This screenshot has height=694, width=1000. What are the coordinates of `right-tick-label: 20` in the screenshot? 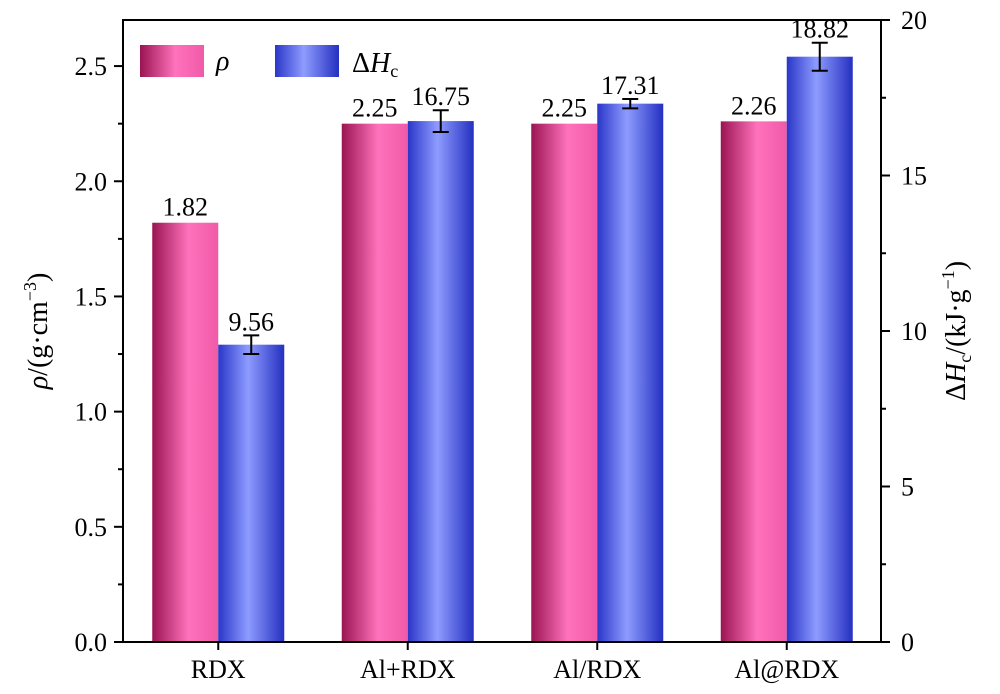 It's located at (914, 20).